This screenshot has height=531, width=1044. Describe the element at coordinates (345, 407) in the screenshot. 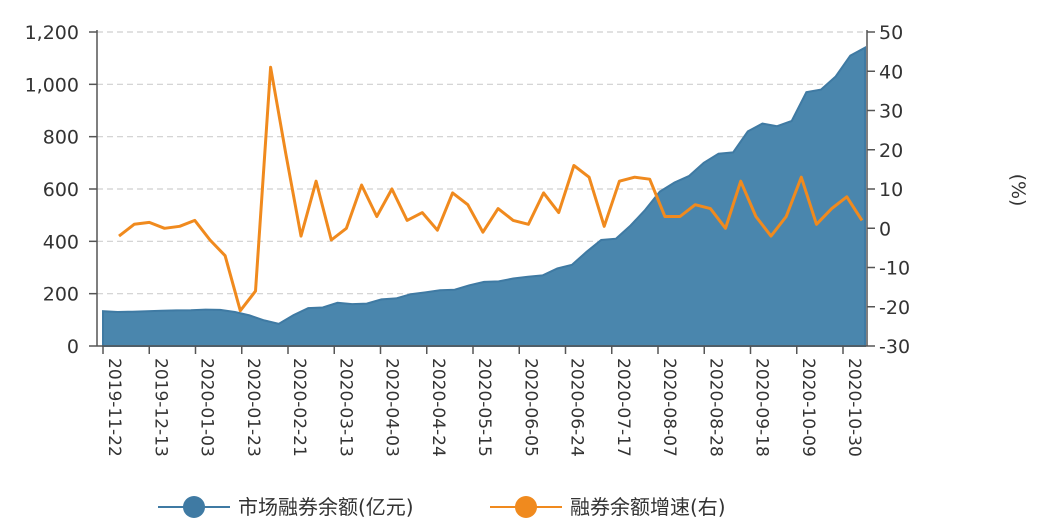

I see `x-tick-label: 2020-03-13` at that location.